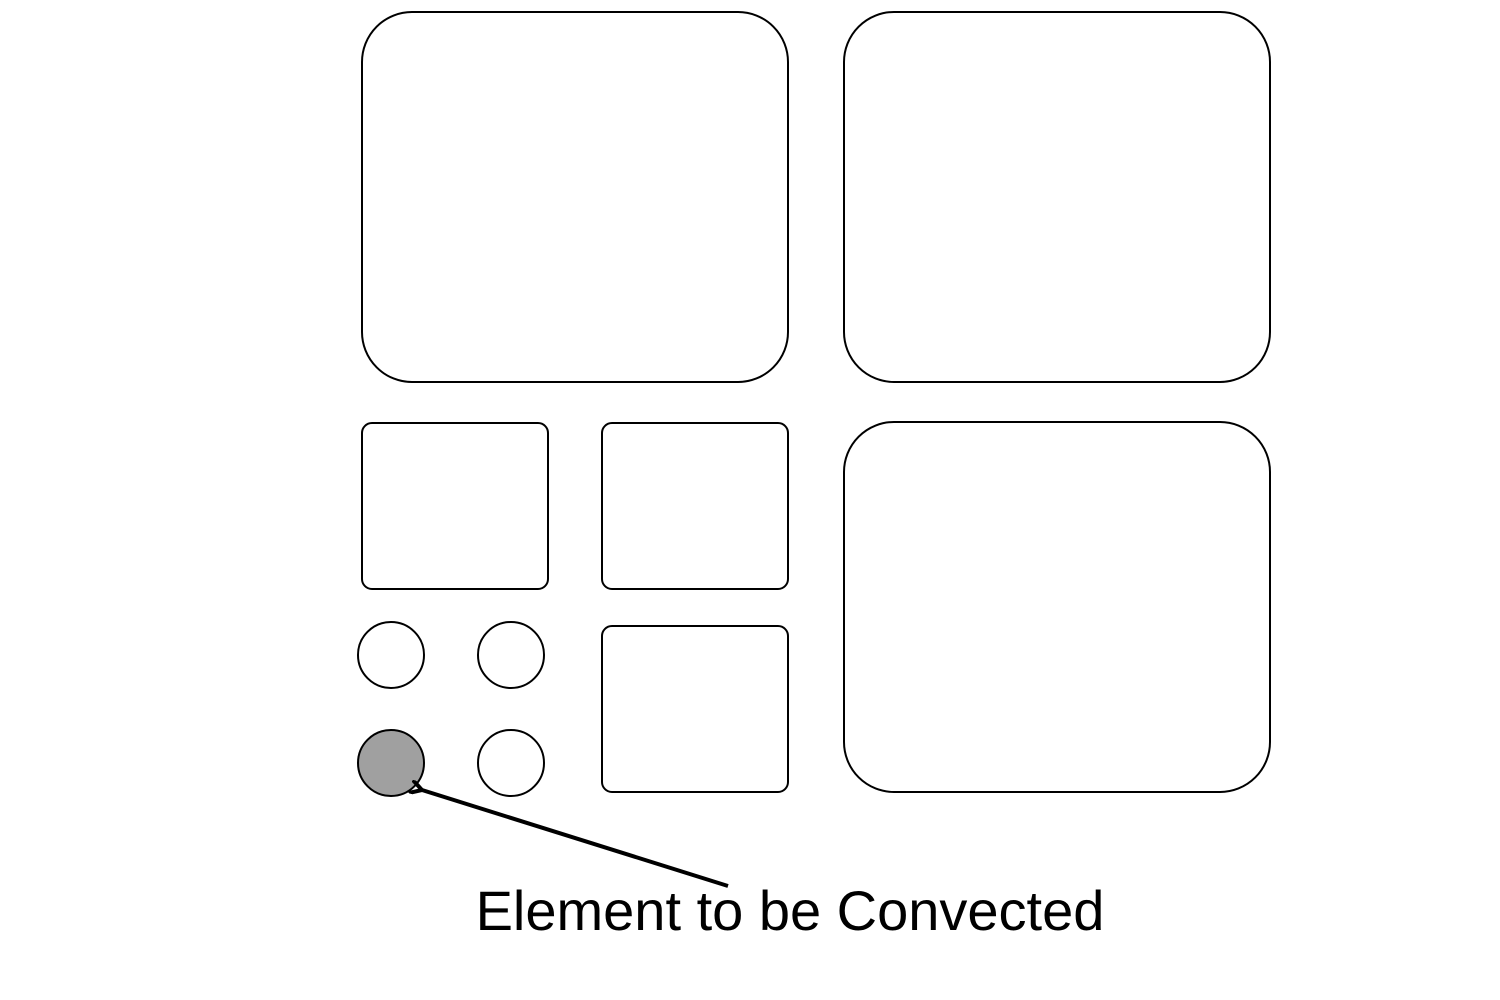  What do you see at coordinates (391, 763) in the screenshot?
I see `circle-level-3-bottom-left-highlighted` at bounding box center [391, 763].